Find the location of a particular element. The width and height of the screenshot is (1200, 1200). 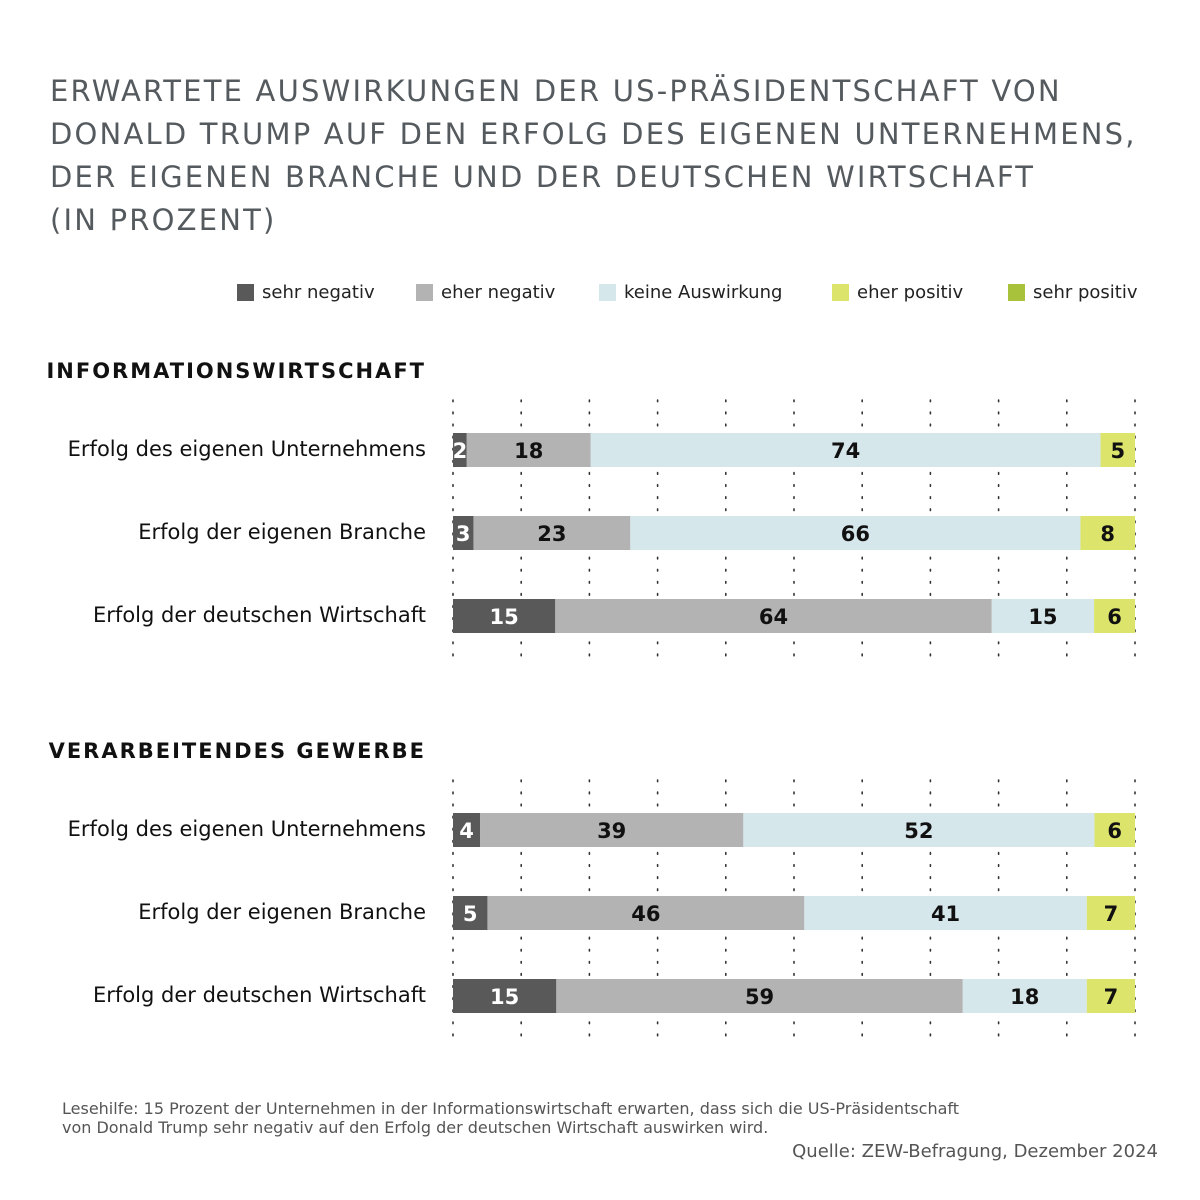

data-label: 59 is located at coordinates (759, 997).